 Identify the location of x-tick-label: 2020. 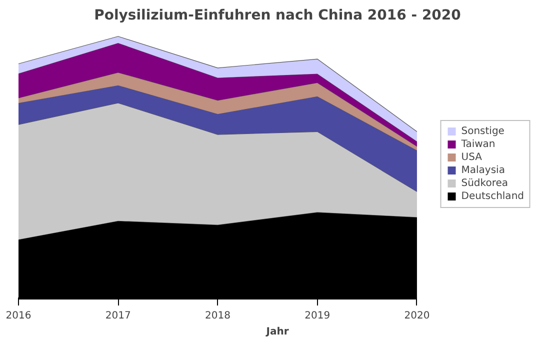
(417, 316).